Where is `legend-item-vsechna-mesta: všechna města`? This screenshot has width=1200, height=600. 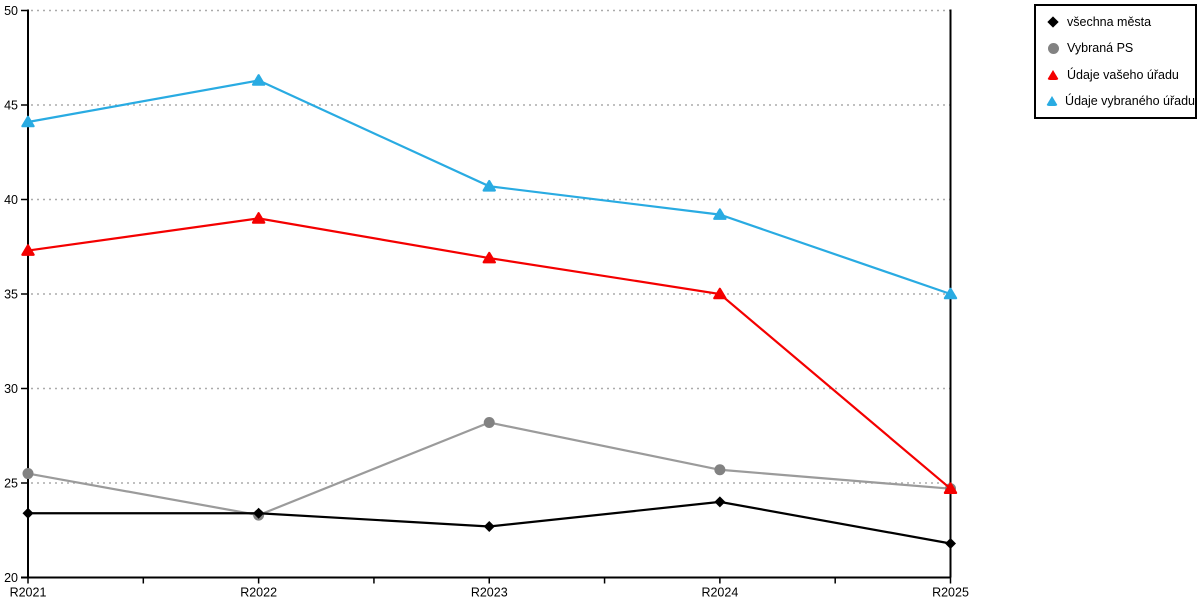 legend-item-vsechna-mesta: všechna města is located at coordinates (1120, 22).